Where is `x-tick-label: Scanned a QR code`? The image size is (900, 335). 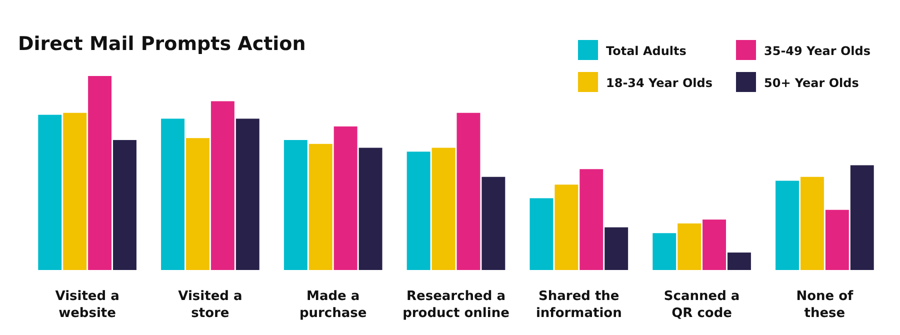 x-tick-label: Scanned a QR code is located at coordinates (702, 305).